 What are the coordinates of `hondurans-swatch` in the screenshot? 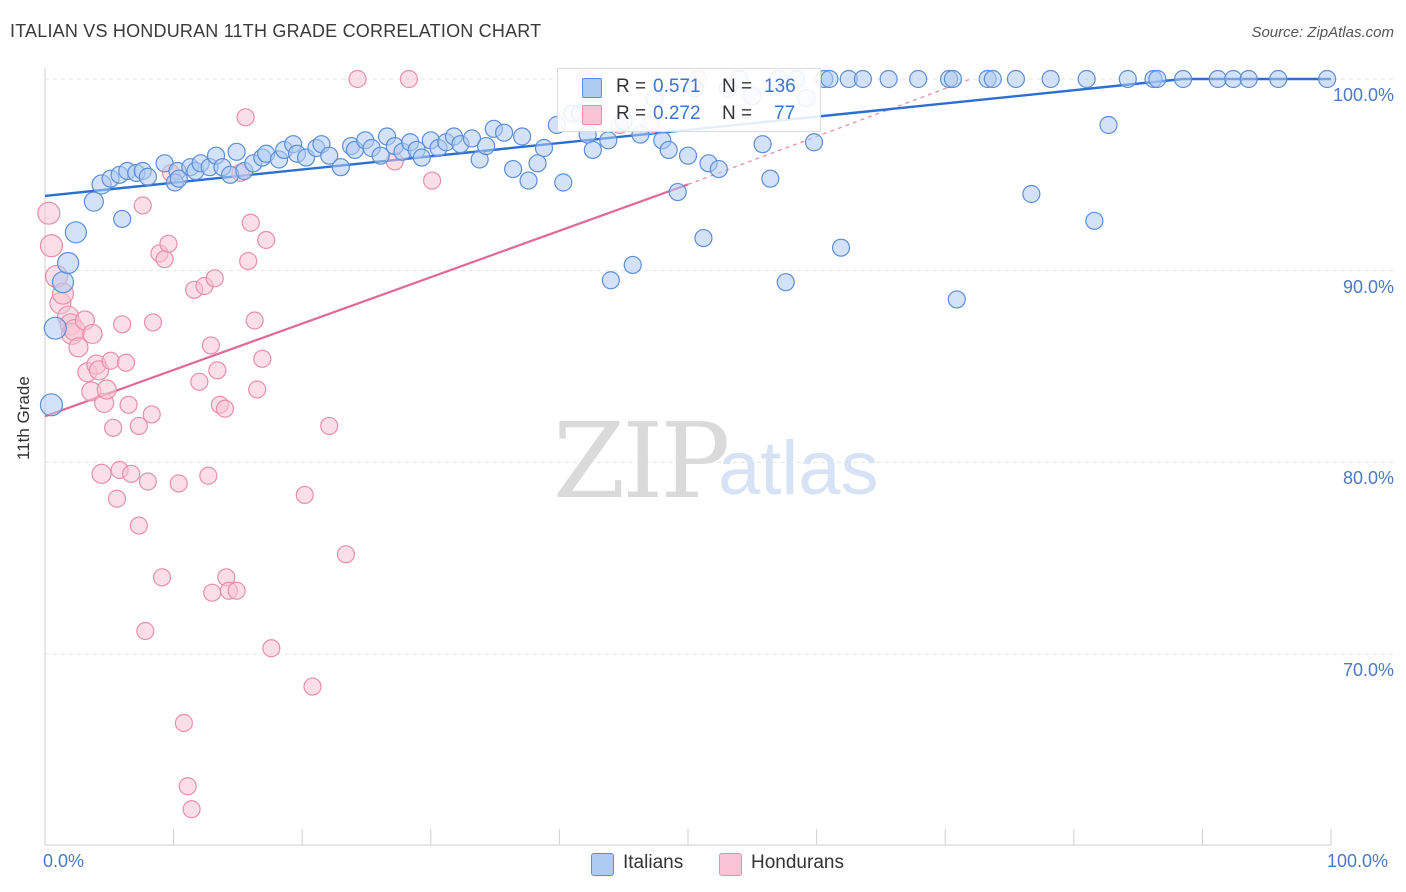 It's located at (592, 115).